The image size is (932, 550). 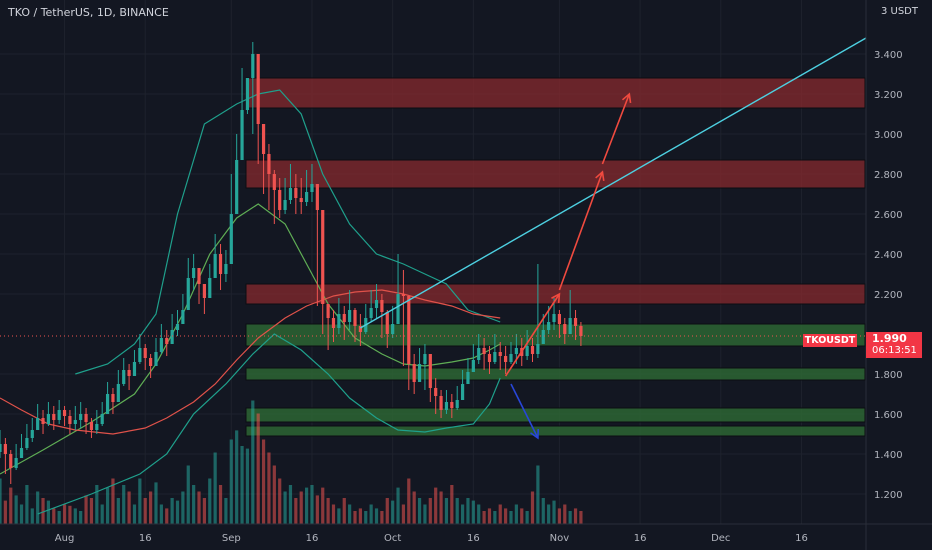 What do you see at coordinates (556, 298) in the screenshot?
I see `projection-arrowhead` at bounding box center [556, 298].